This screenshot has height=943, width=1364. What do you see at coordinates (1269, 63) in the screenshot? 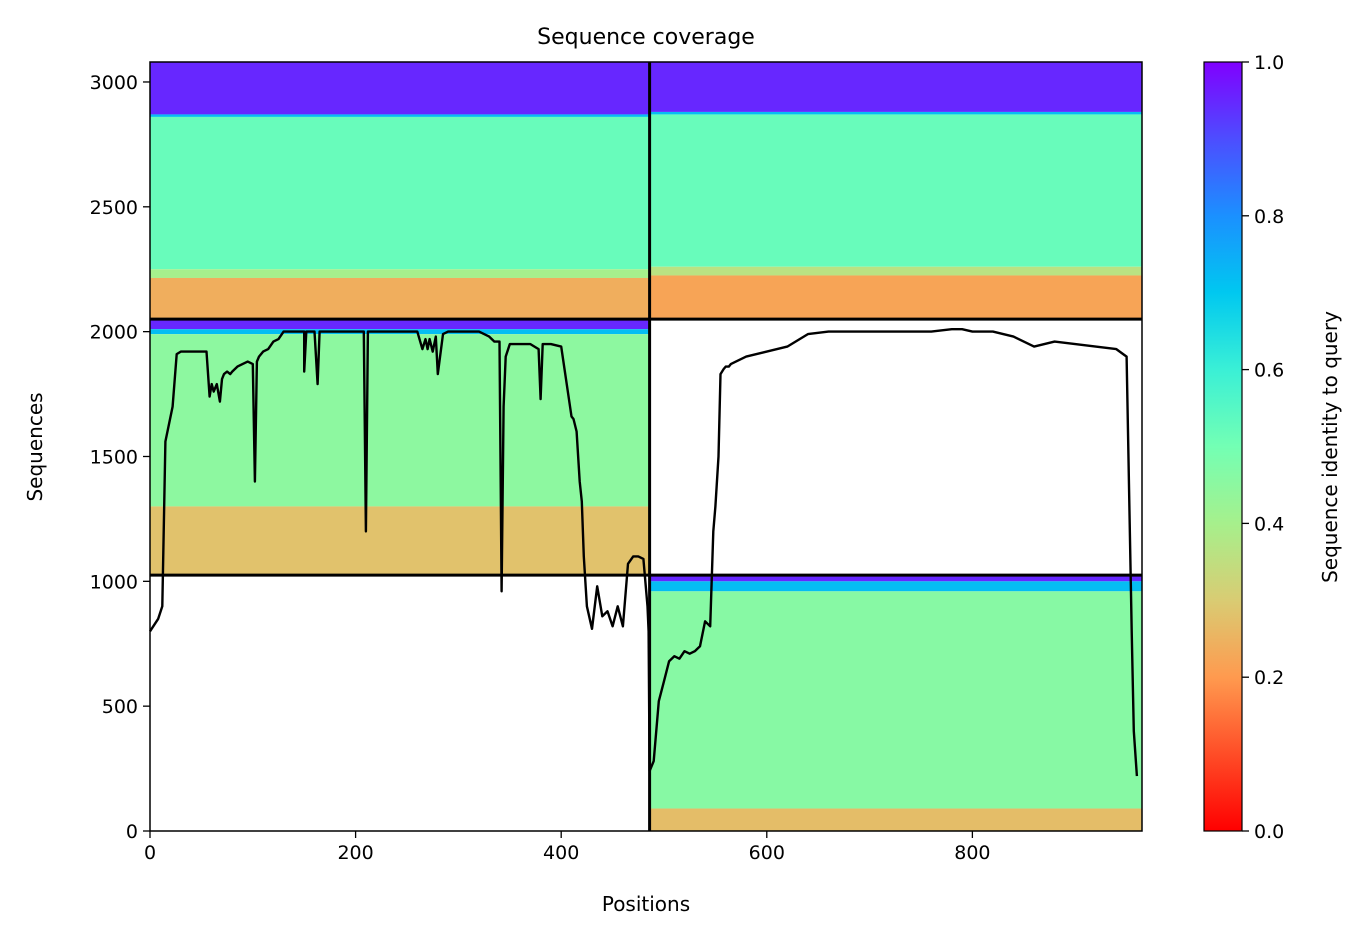
I see `colorbar-tick-label-5: 1.0` at bounding box center [1269, 63].